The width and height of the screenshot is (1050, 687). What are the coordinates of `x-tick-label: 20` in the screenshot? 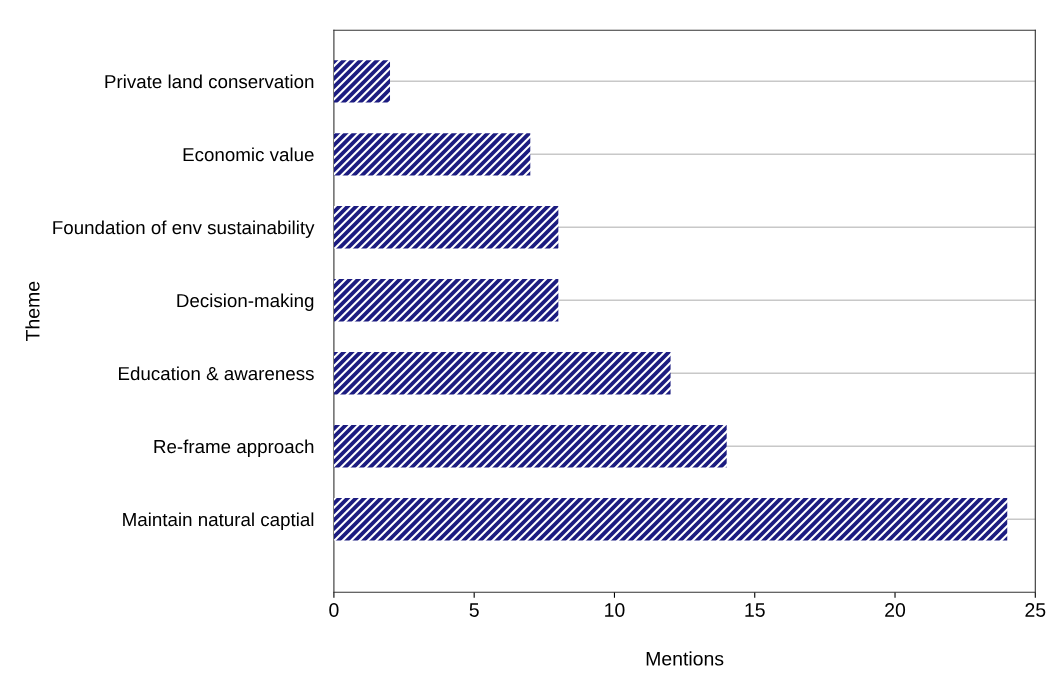 It's located at (895, 610).